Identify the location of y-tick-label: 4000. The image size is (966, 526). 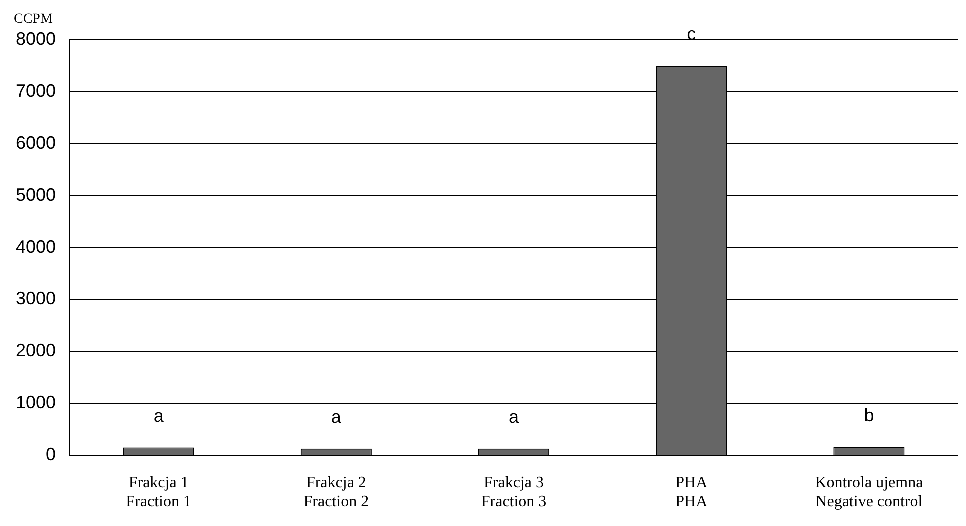
(36, 246).